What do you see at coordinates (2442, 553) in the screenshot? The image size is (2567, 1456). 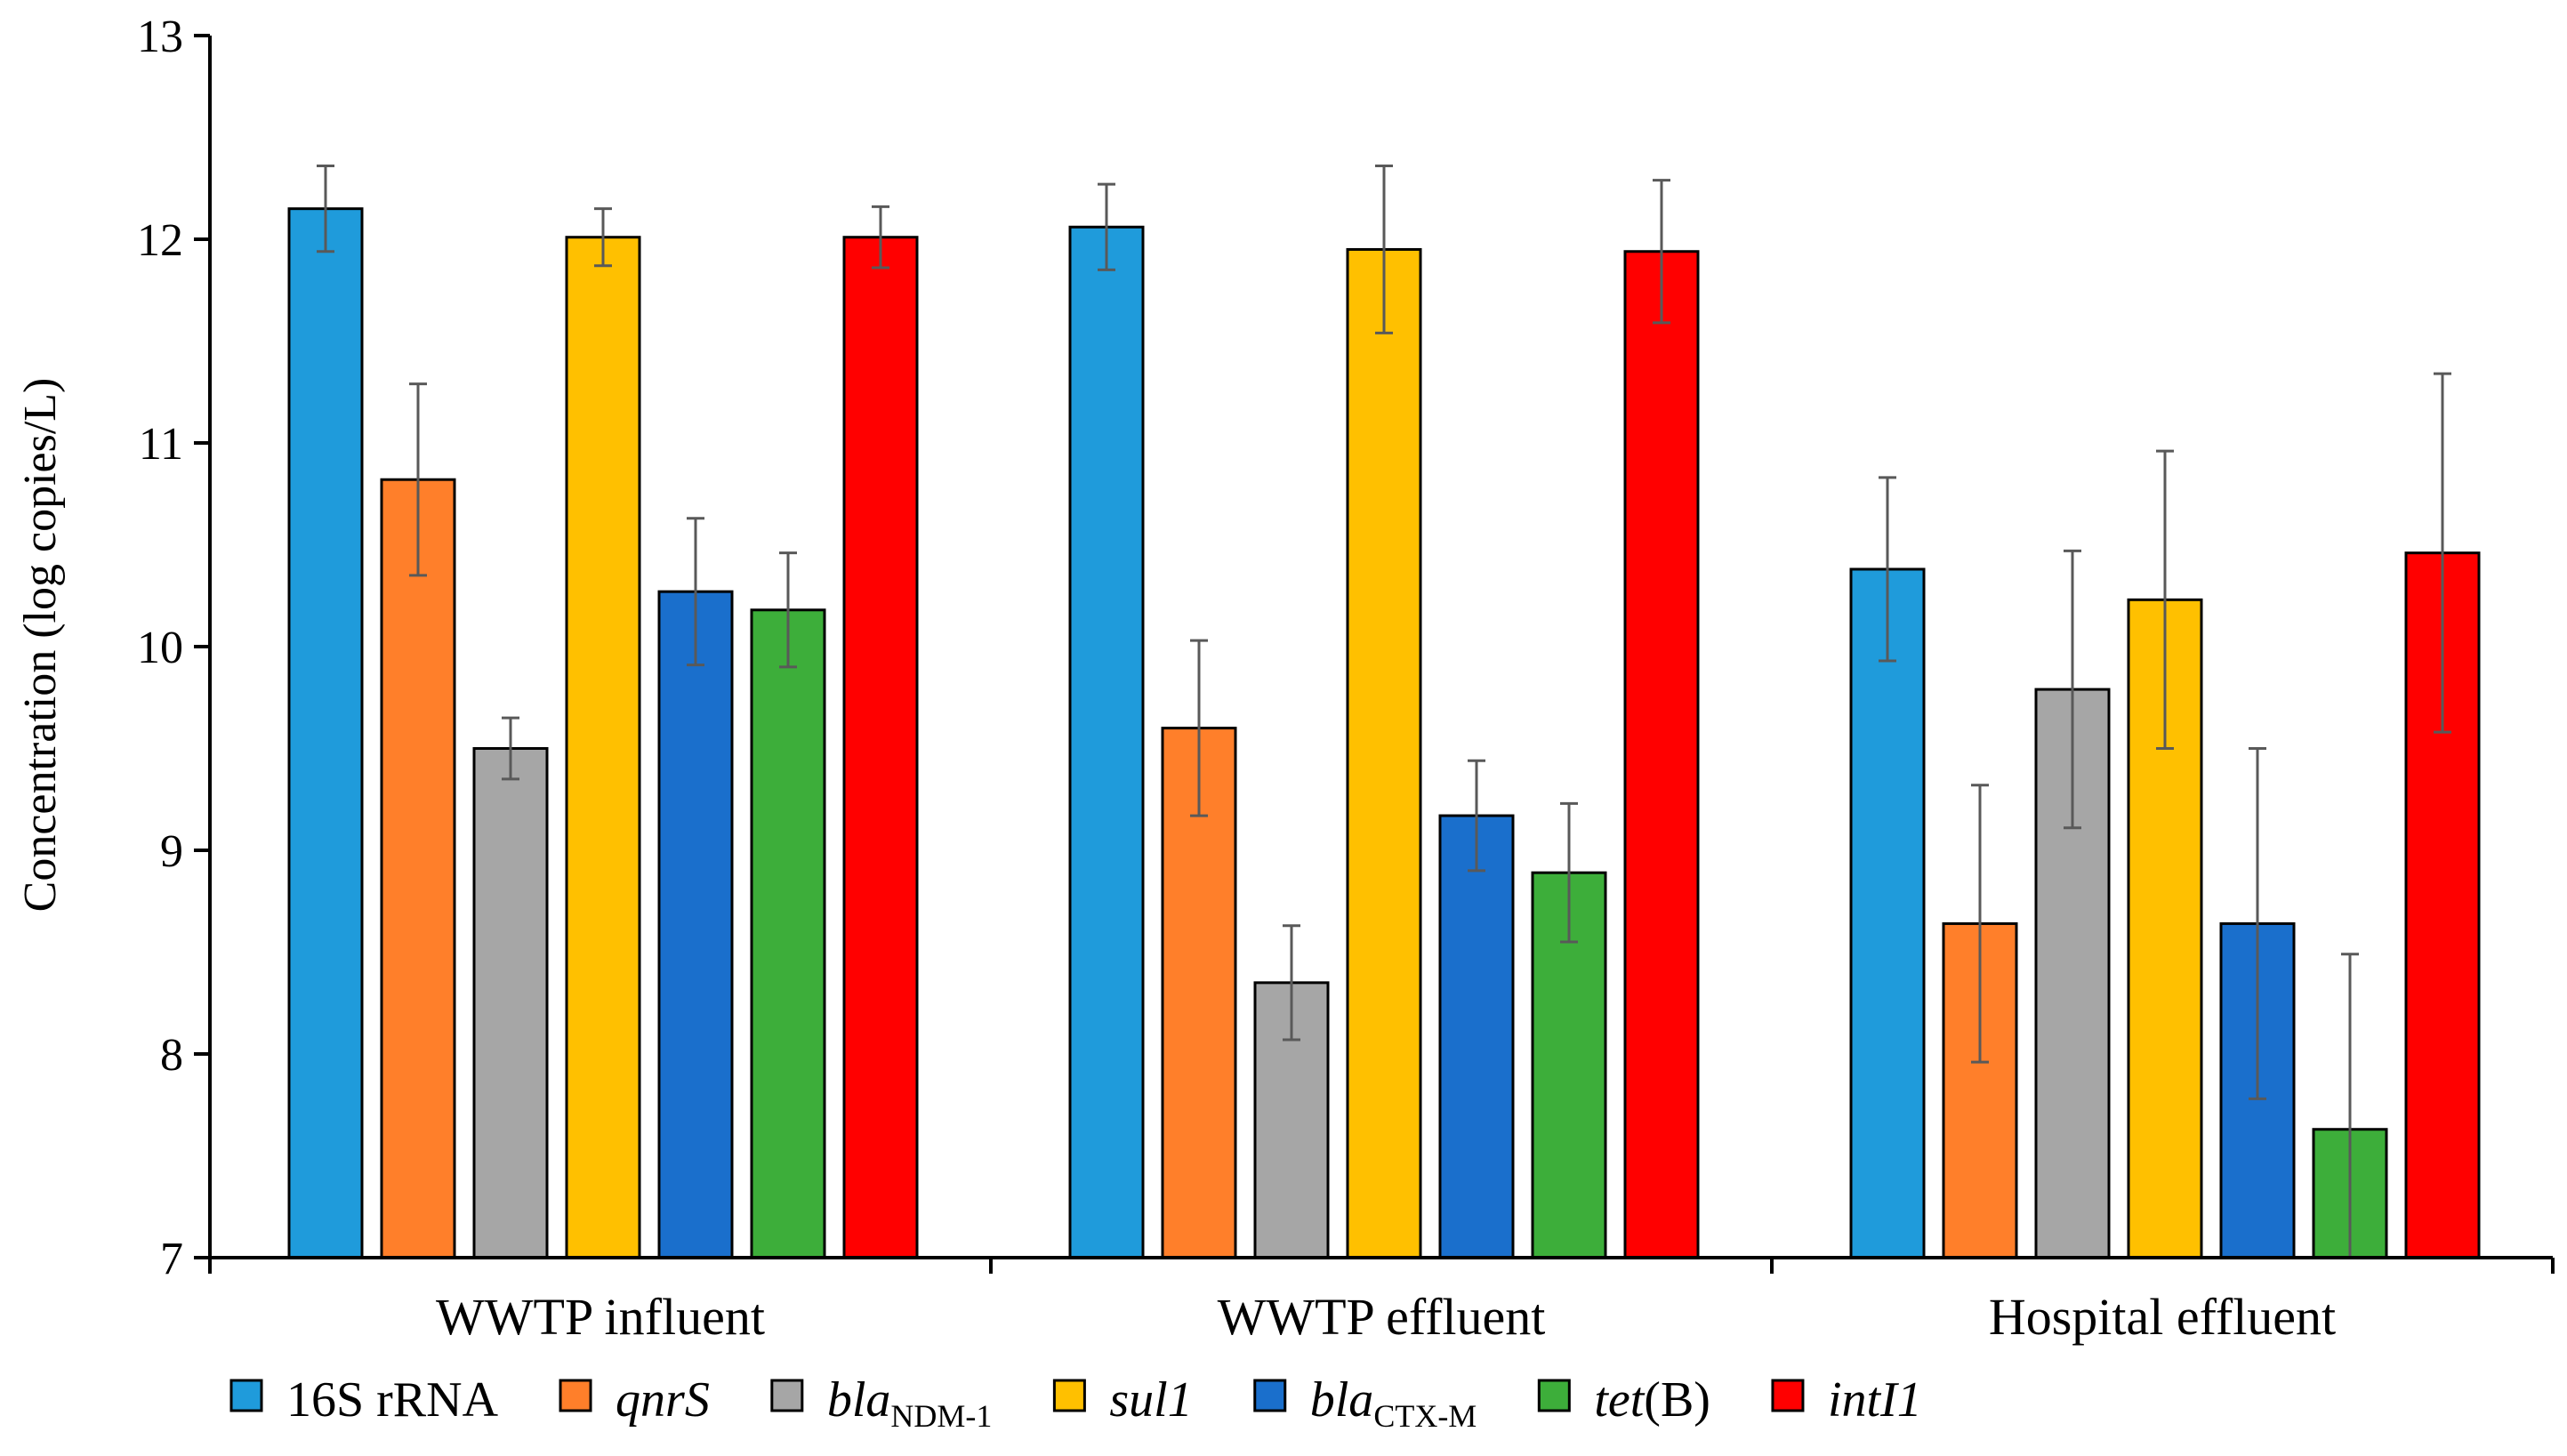 I see `error-bar-inti1-hospital-effluent` at bounding box center [2442, 553].